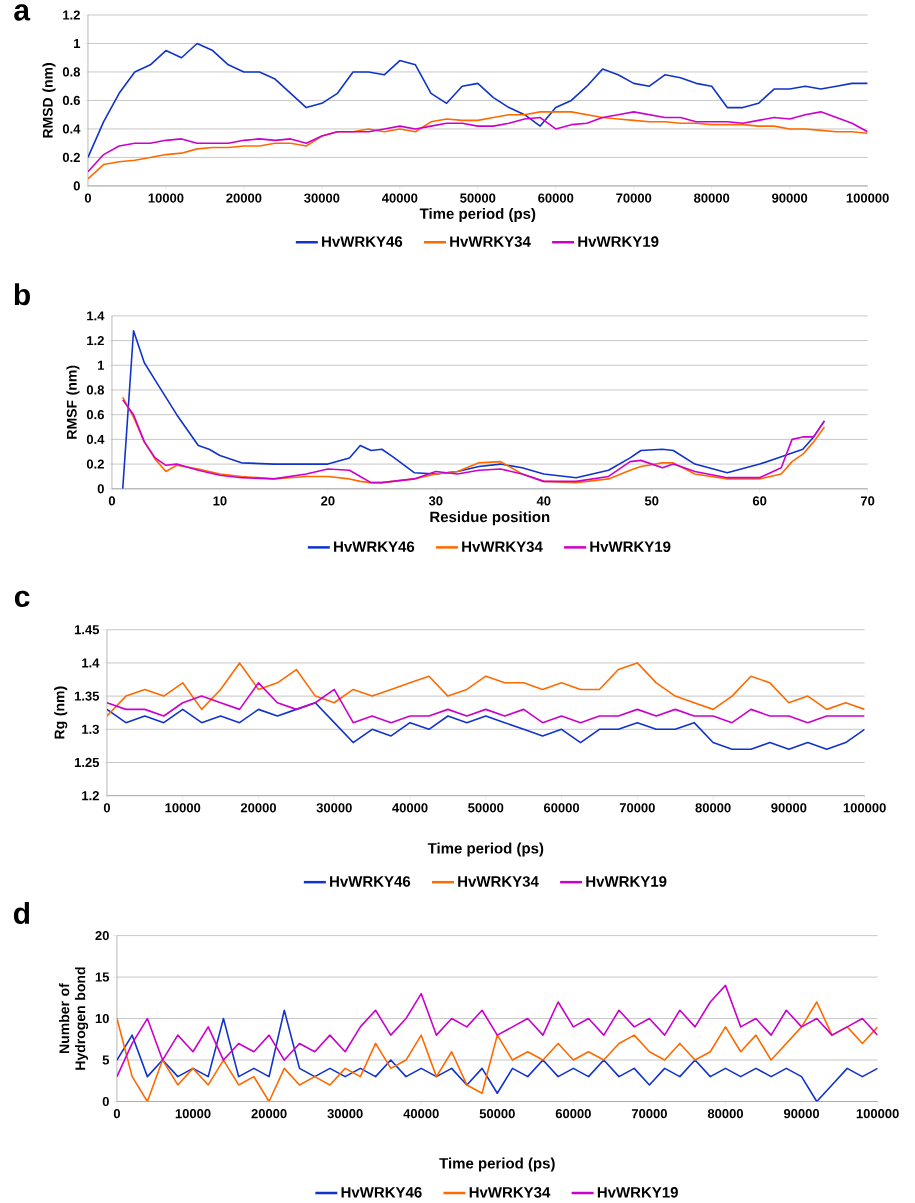 This screenshot has width=915, height=1203. I want to click on x-tick-label: 20, so click(328, 501).